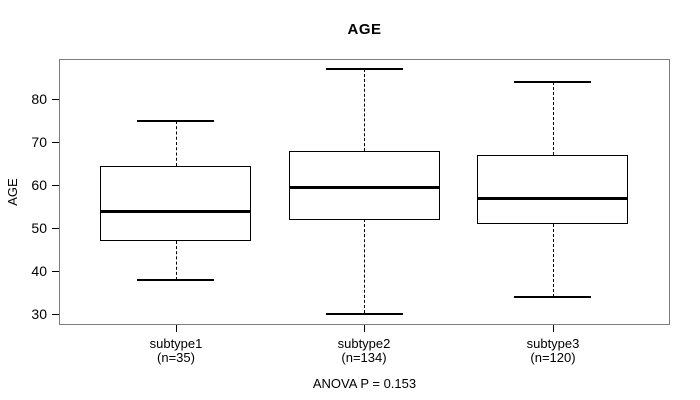  I want to click on y-axis-tick-label: 50, so click(39, 228).